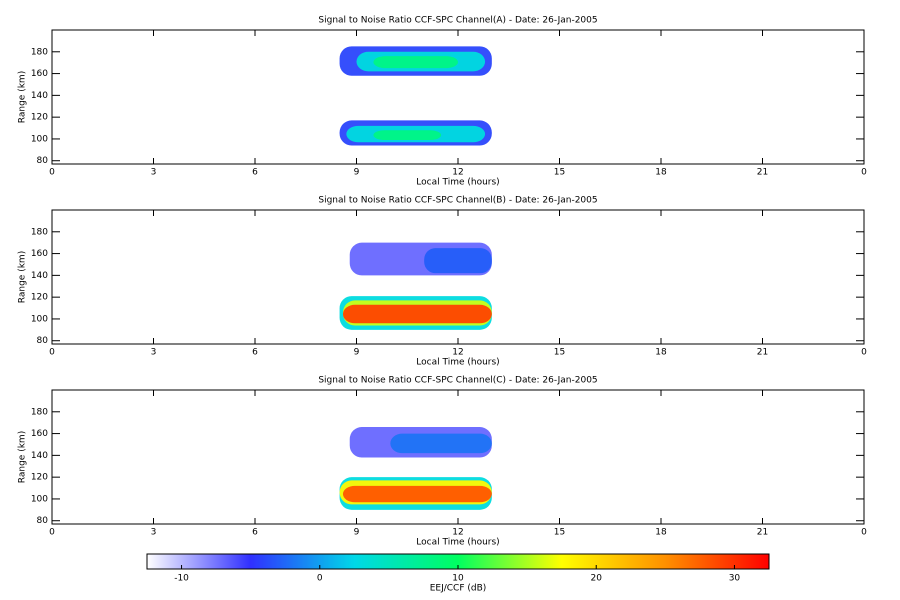 The height and width of the screenshot is (600, 900). I want to click on colorbar-tick-label: 0, so click(320, 579).